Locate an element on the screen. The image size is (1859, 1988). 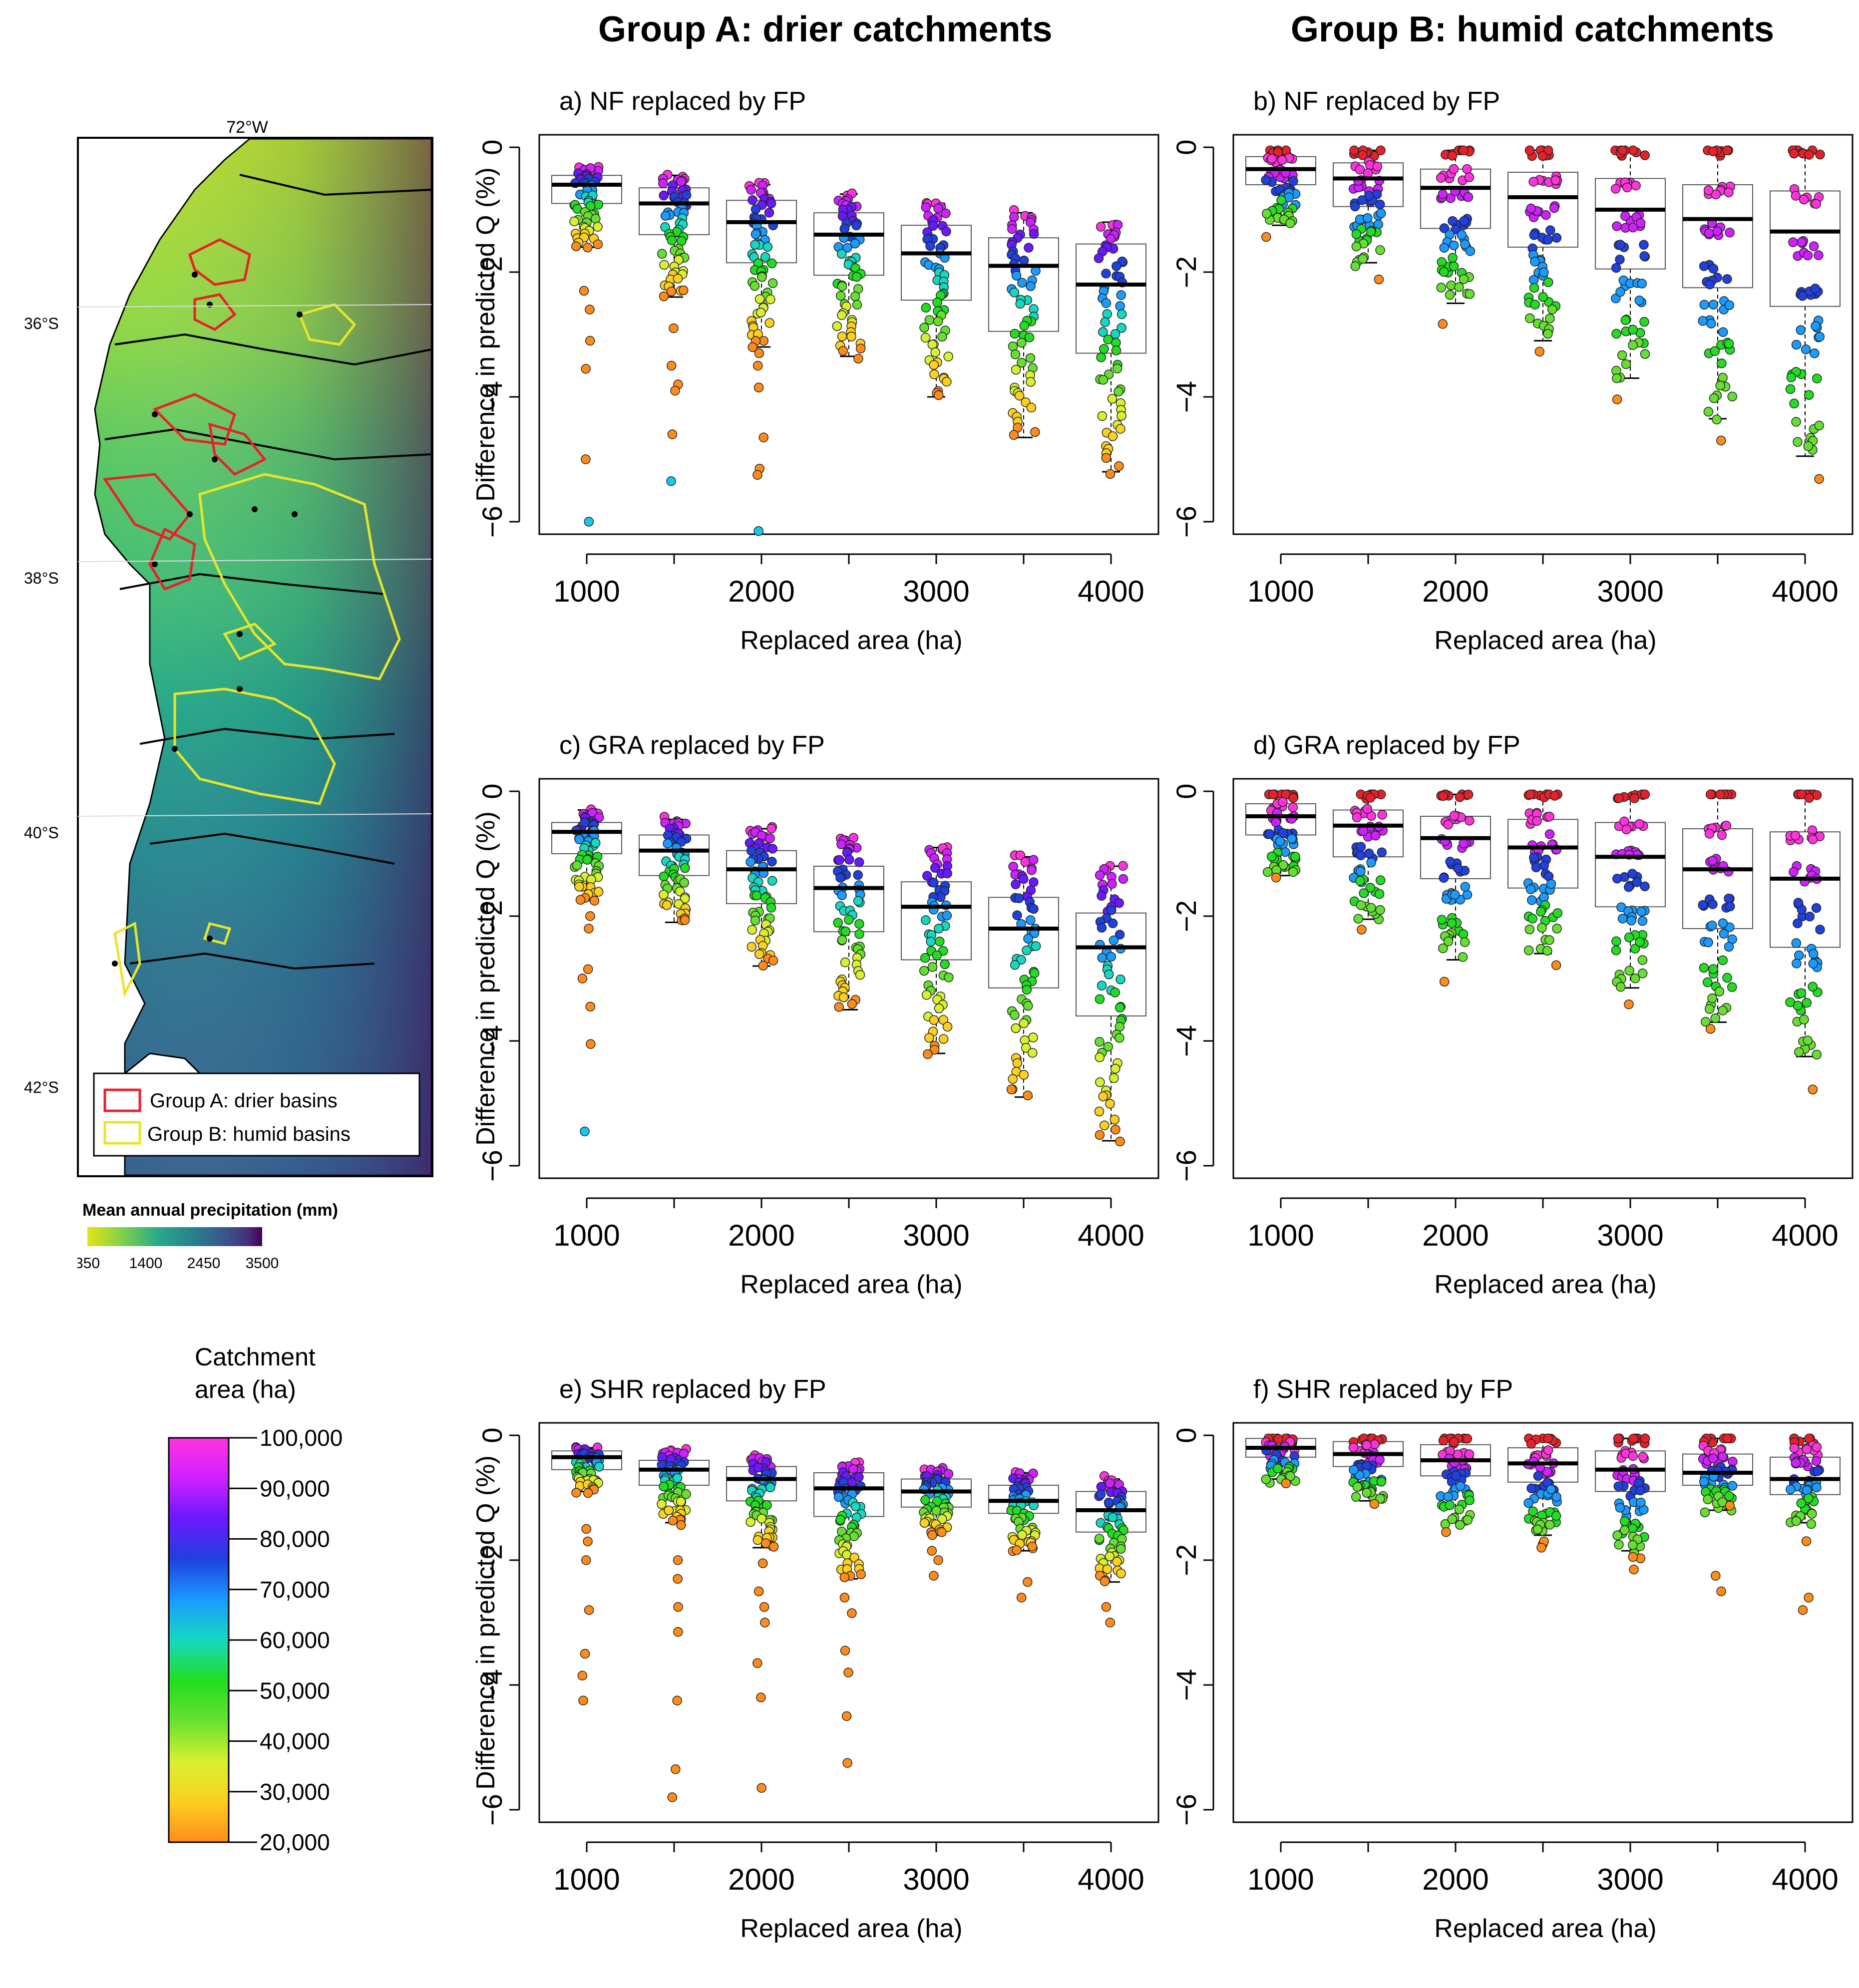
panel-title: f) SHR replaced by FP is located at coordinates (1383, 1389).